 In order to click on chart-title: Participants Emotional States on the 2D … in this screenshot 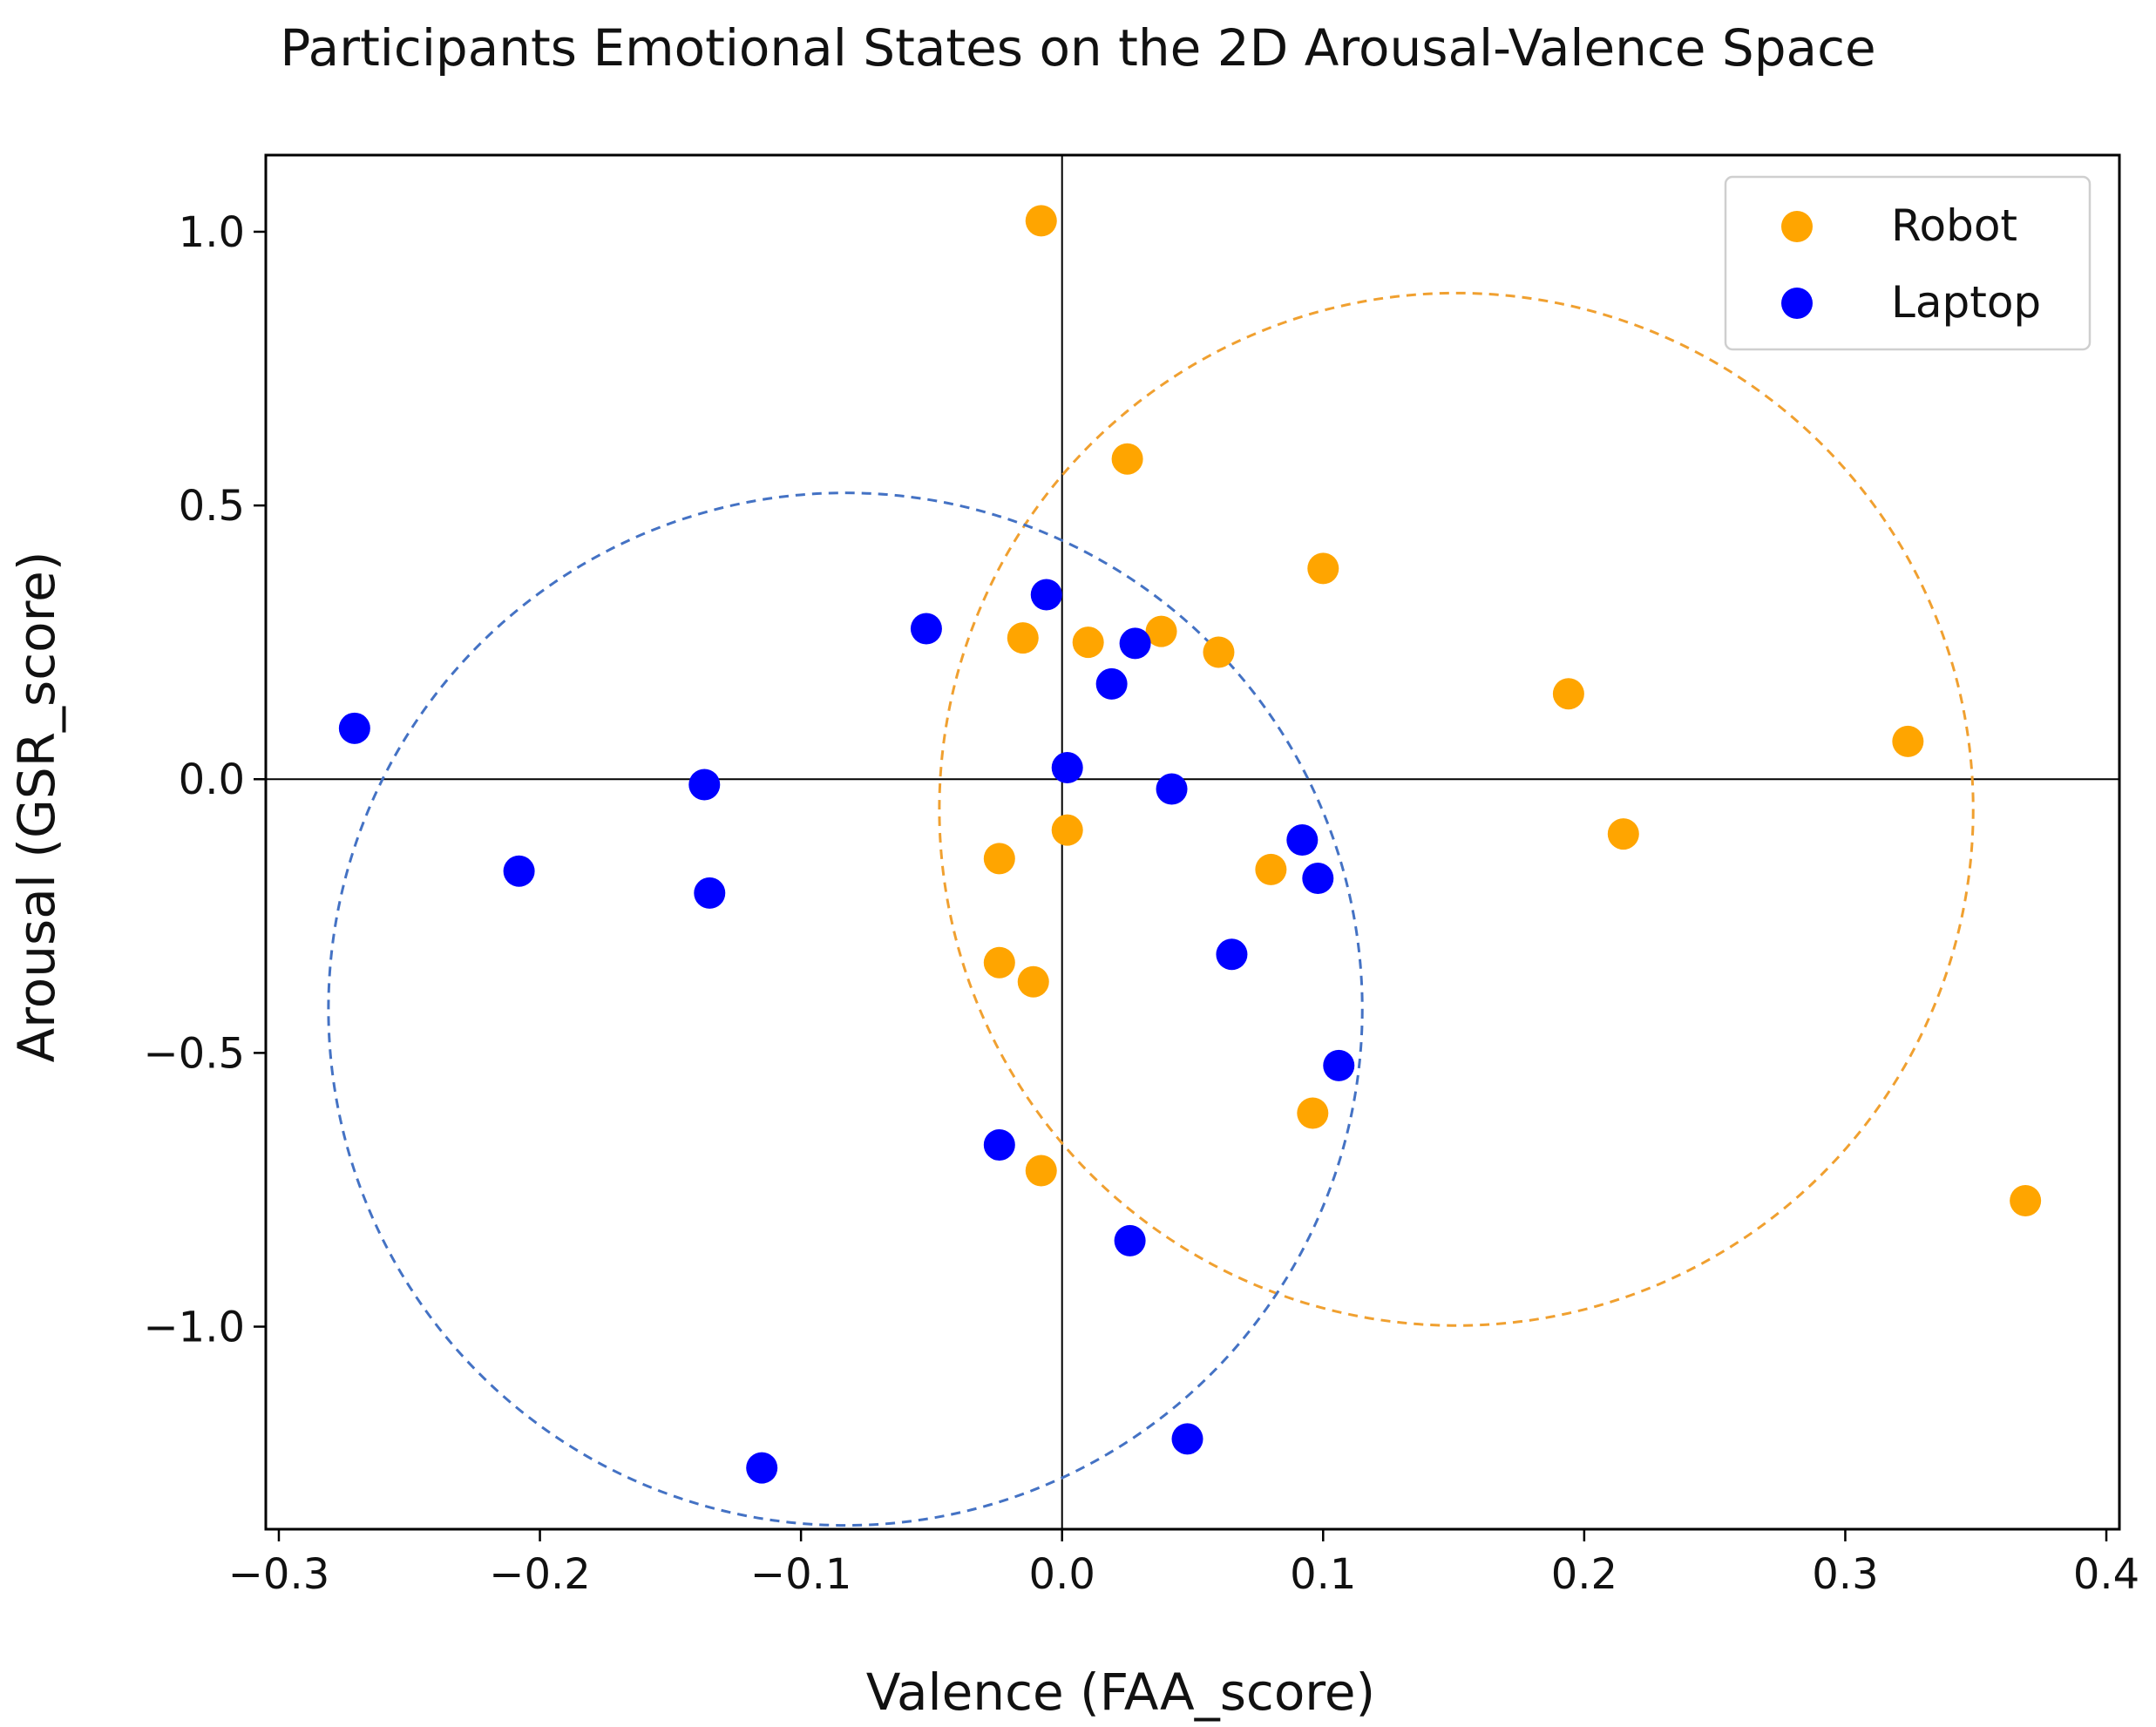, I will do `click(1077, 48)`.